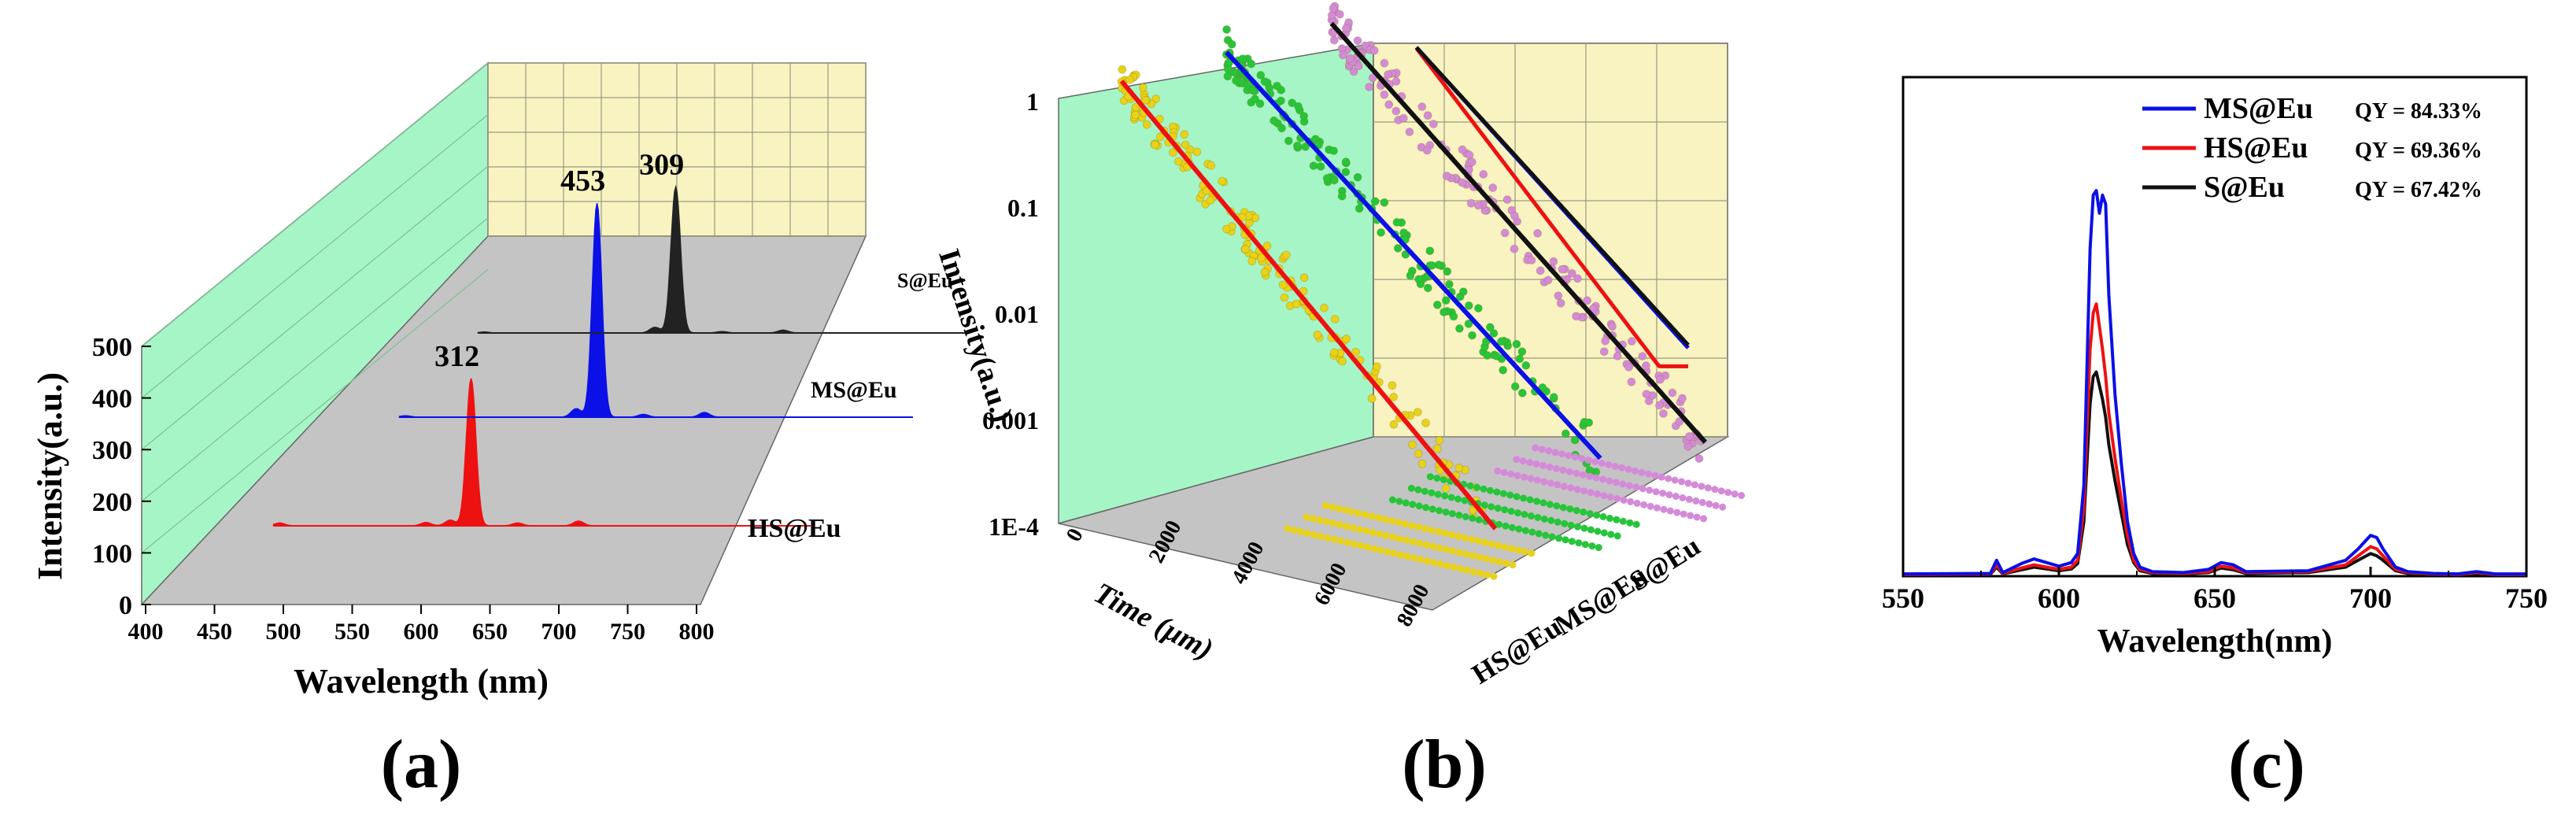  I want to click on peak-label-HS@Eu: 312, so click(456, 357).